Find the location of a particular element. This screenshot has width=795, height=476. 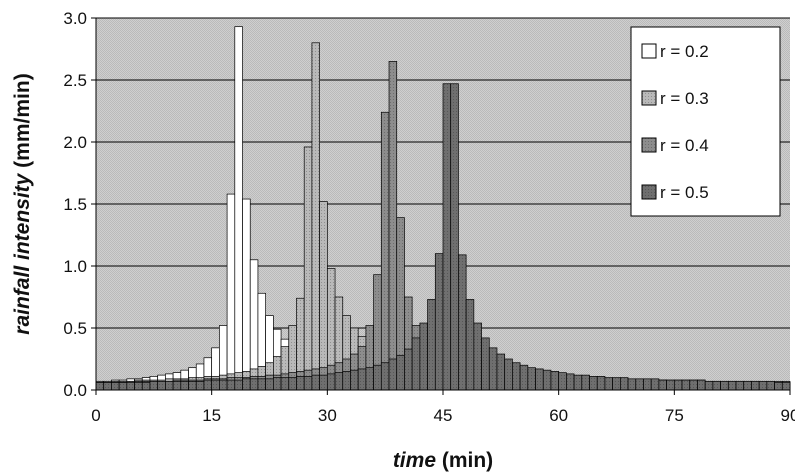

x-tick-label: 60 is located at coordinates (558, 415).